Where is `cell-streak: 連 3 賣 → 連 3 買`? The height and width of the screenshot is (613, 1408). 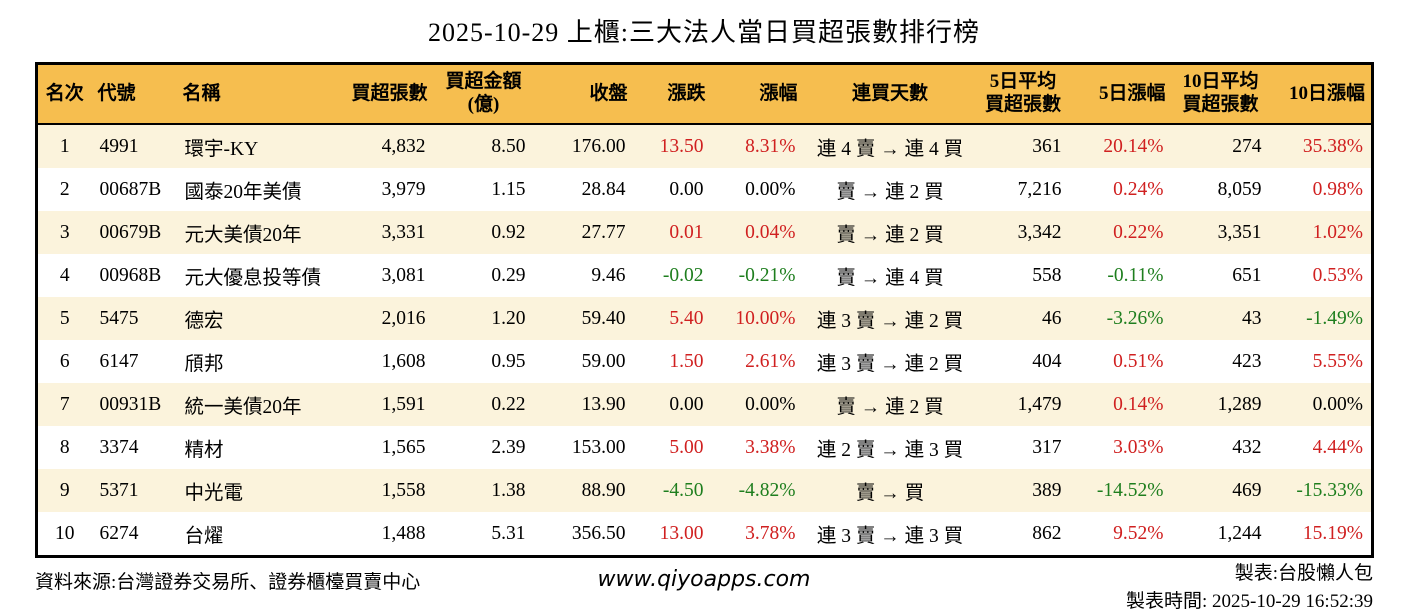 cell-streak: 連 3 賣 → 連 3 買 is located at coordinates (890, 536).